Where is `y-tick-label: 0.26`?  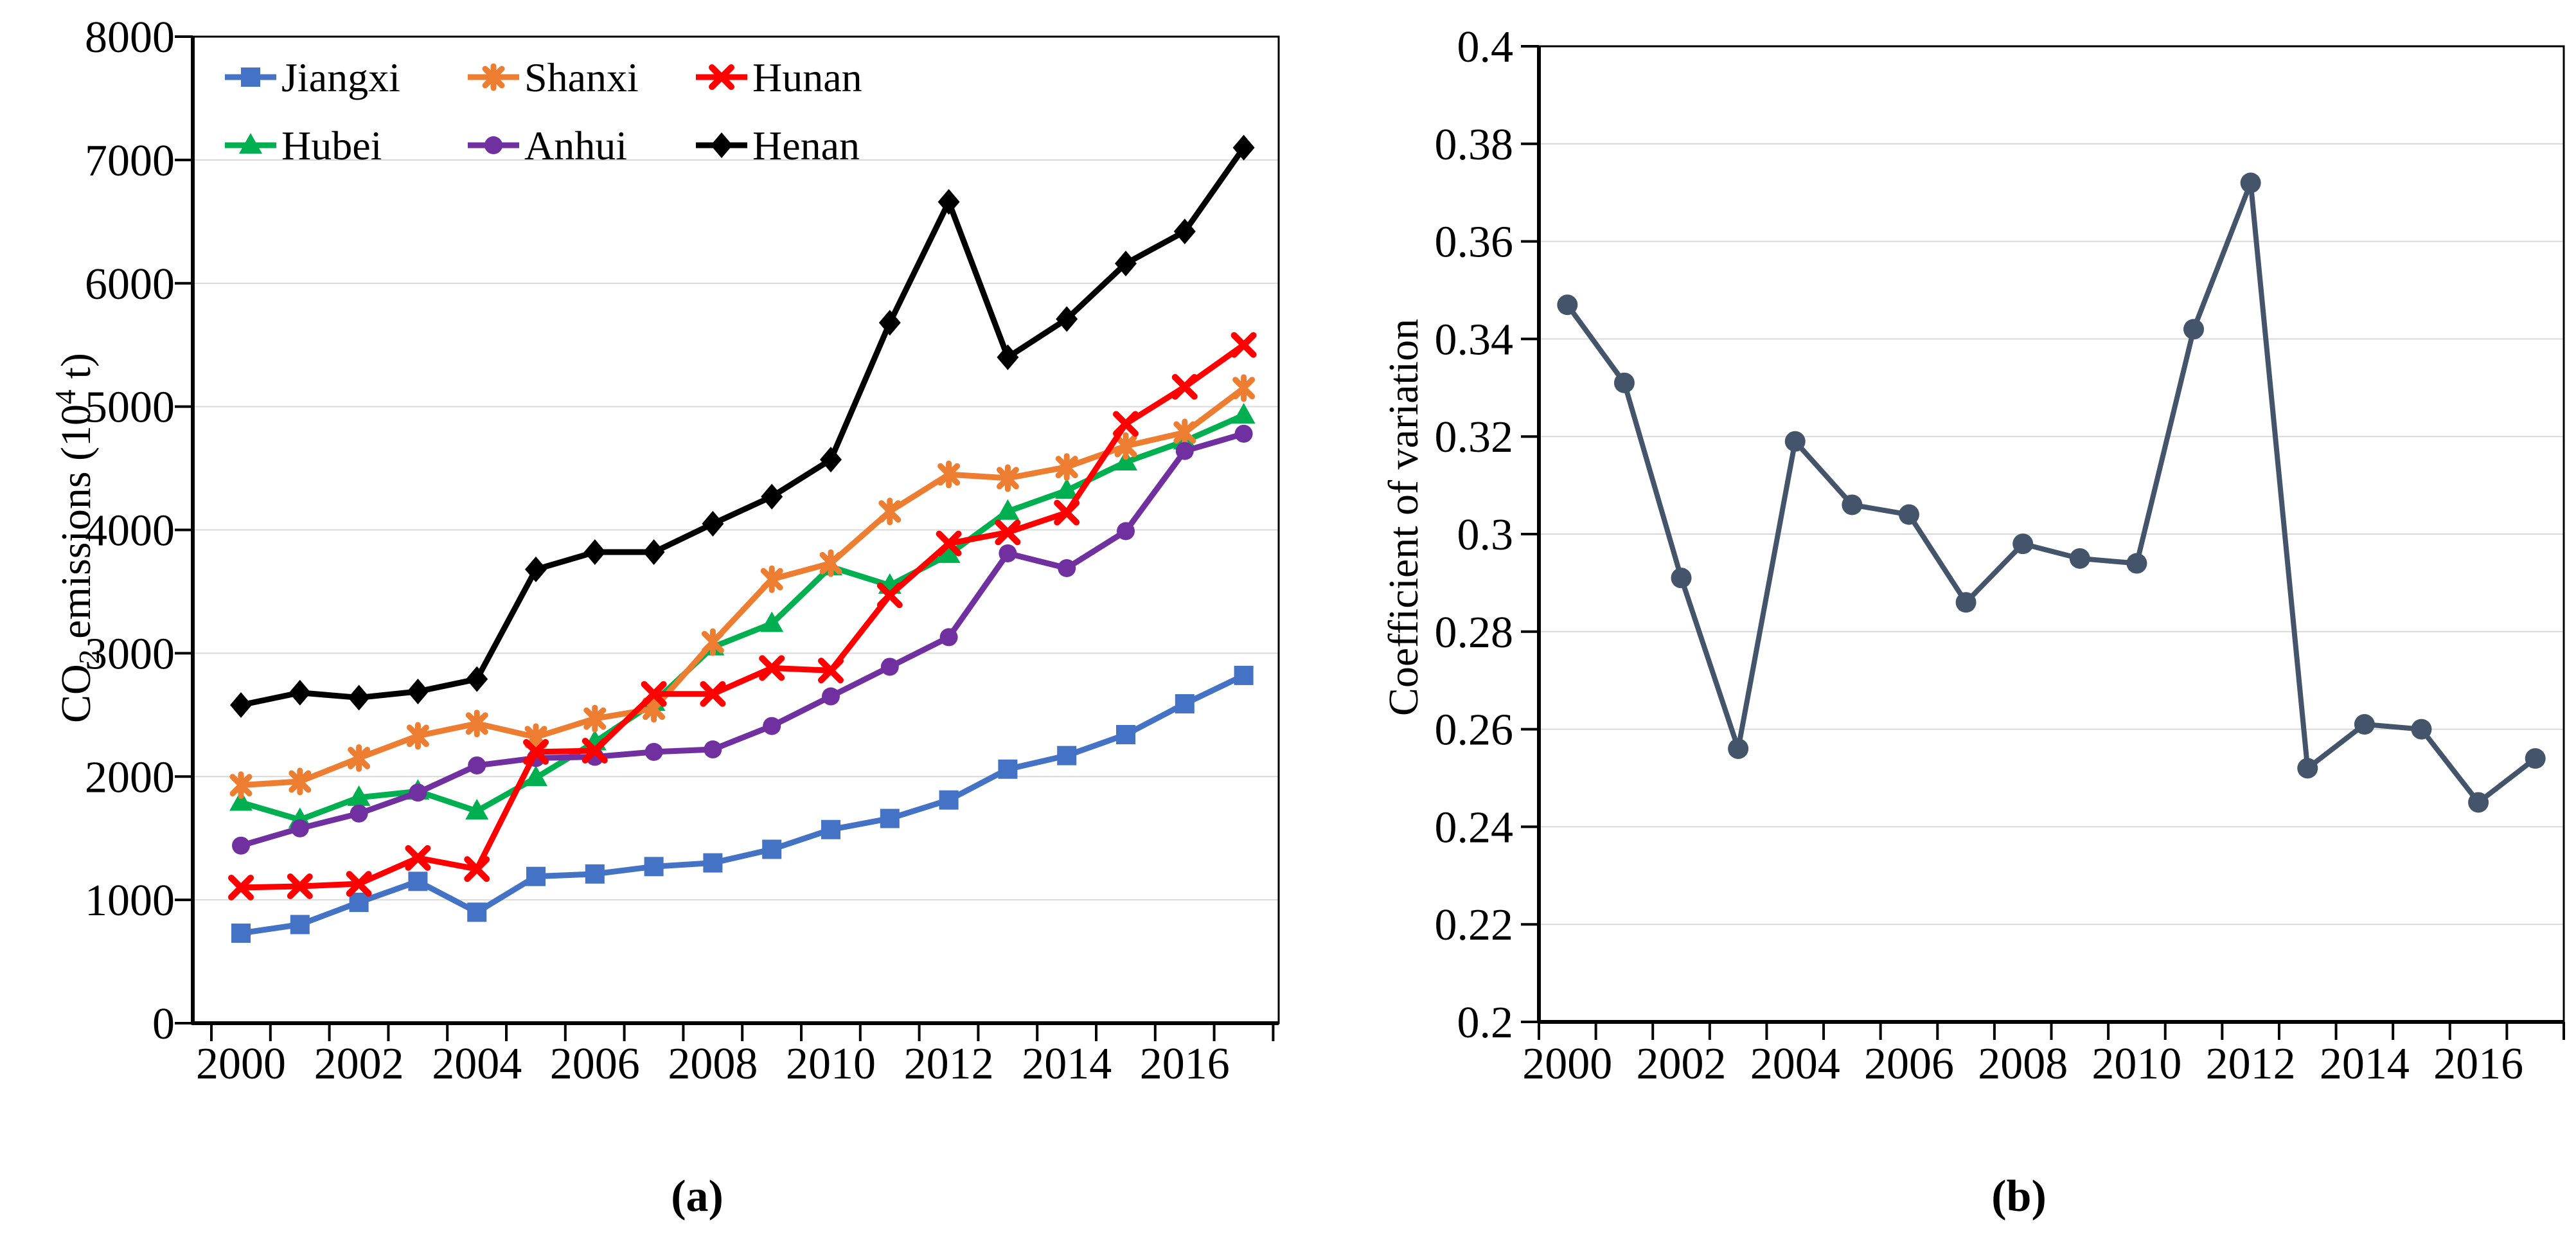 y-tick-label: 0.26 is located at coordinates (1475, 730).